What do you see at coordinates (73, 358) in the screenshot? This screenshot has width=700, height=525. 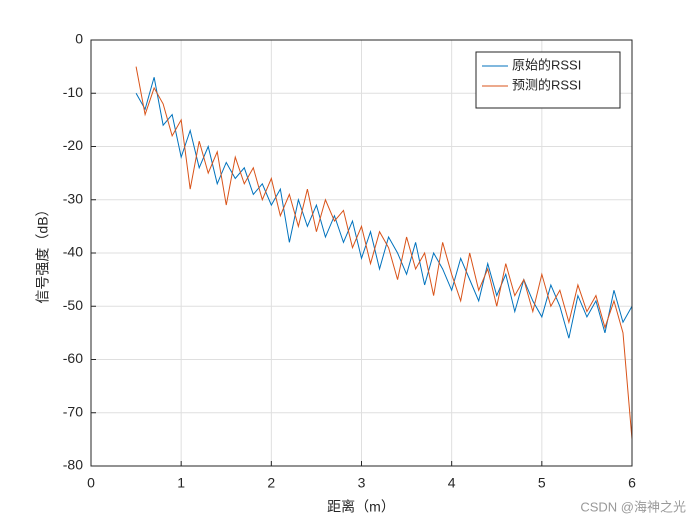 I see `y-tick-label: -60` at bounding box center [73, 358].